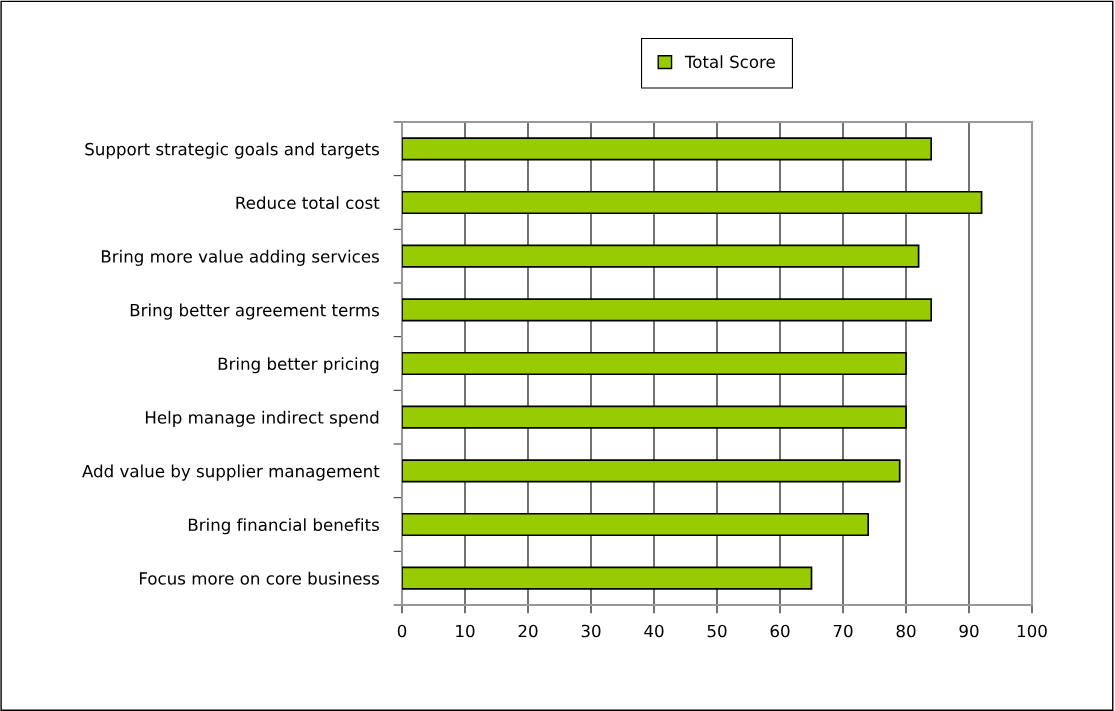 The width and height of the screenshot is (1115, 711). I want to click on x-tick-label: 10, so click(465, 631).